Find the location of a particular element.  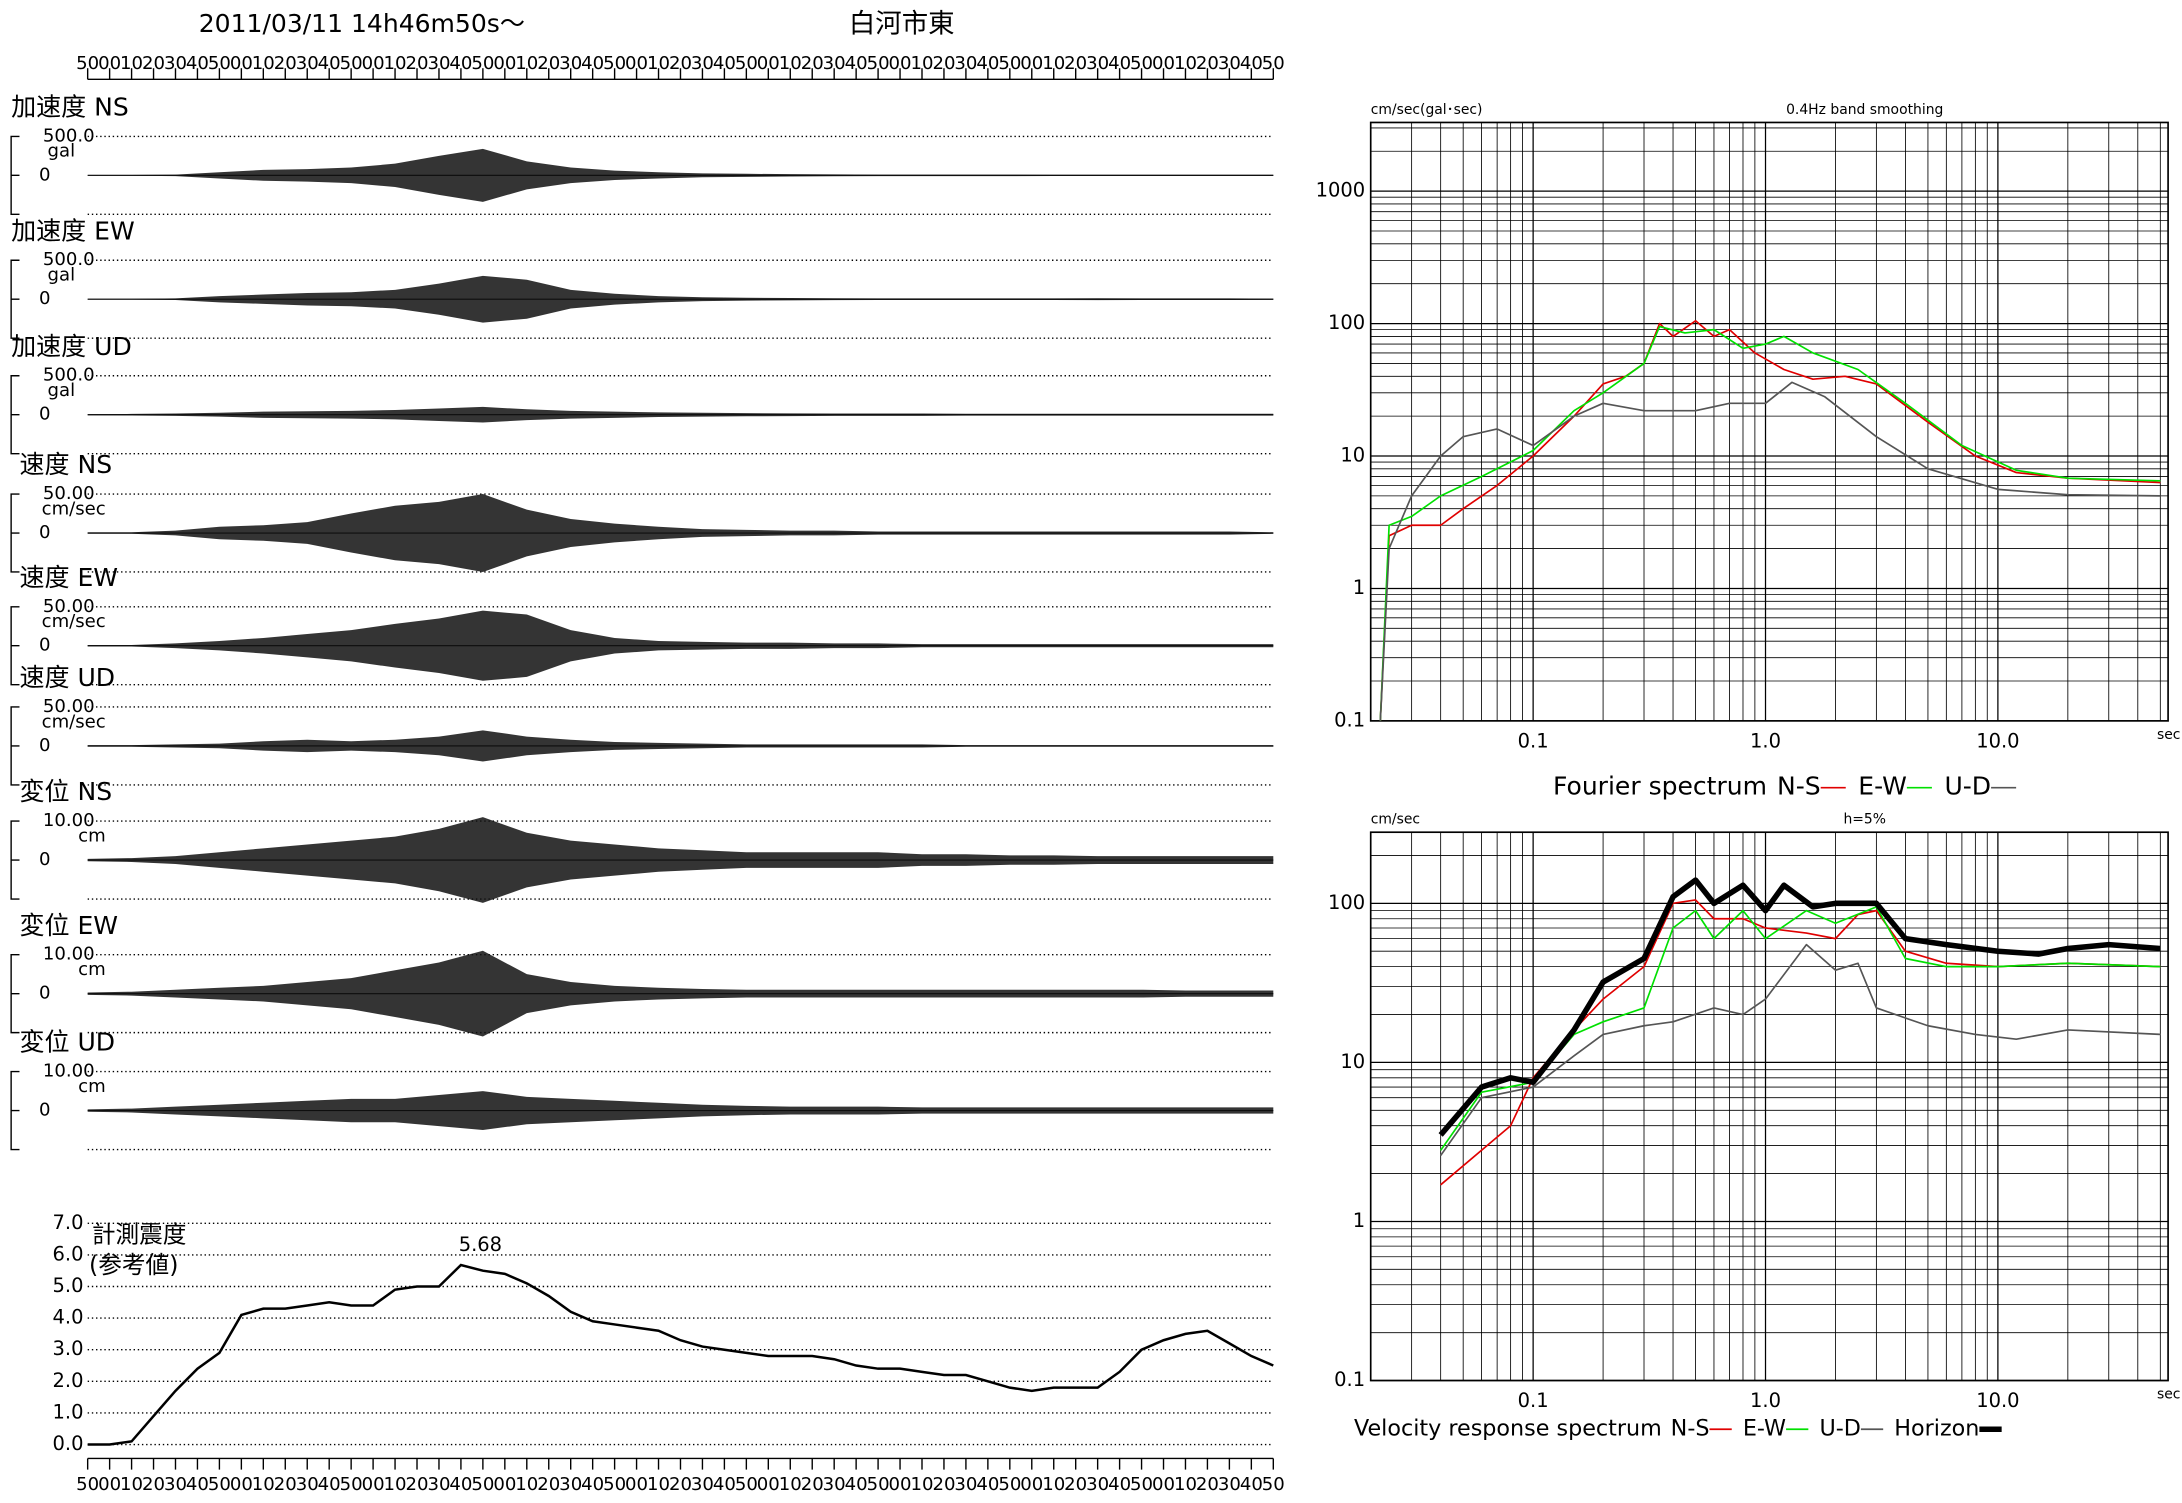

plot-frame is located at coordinates (1769, 421).